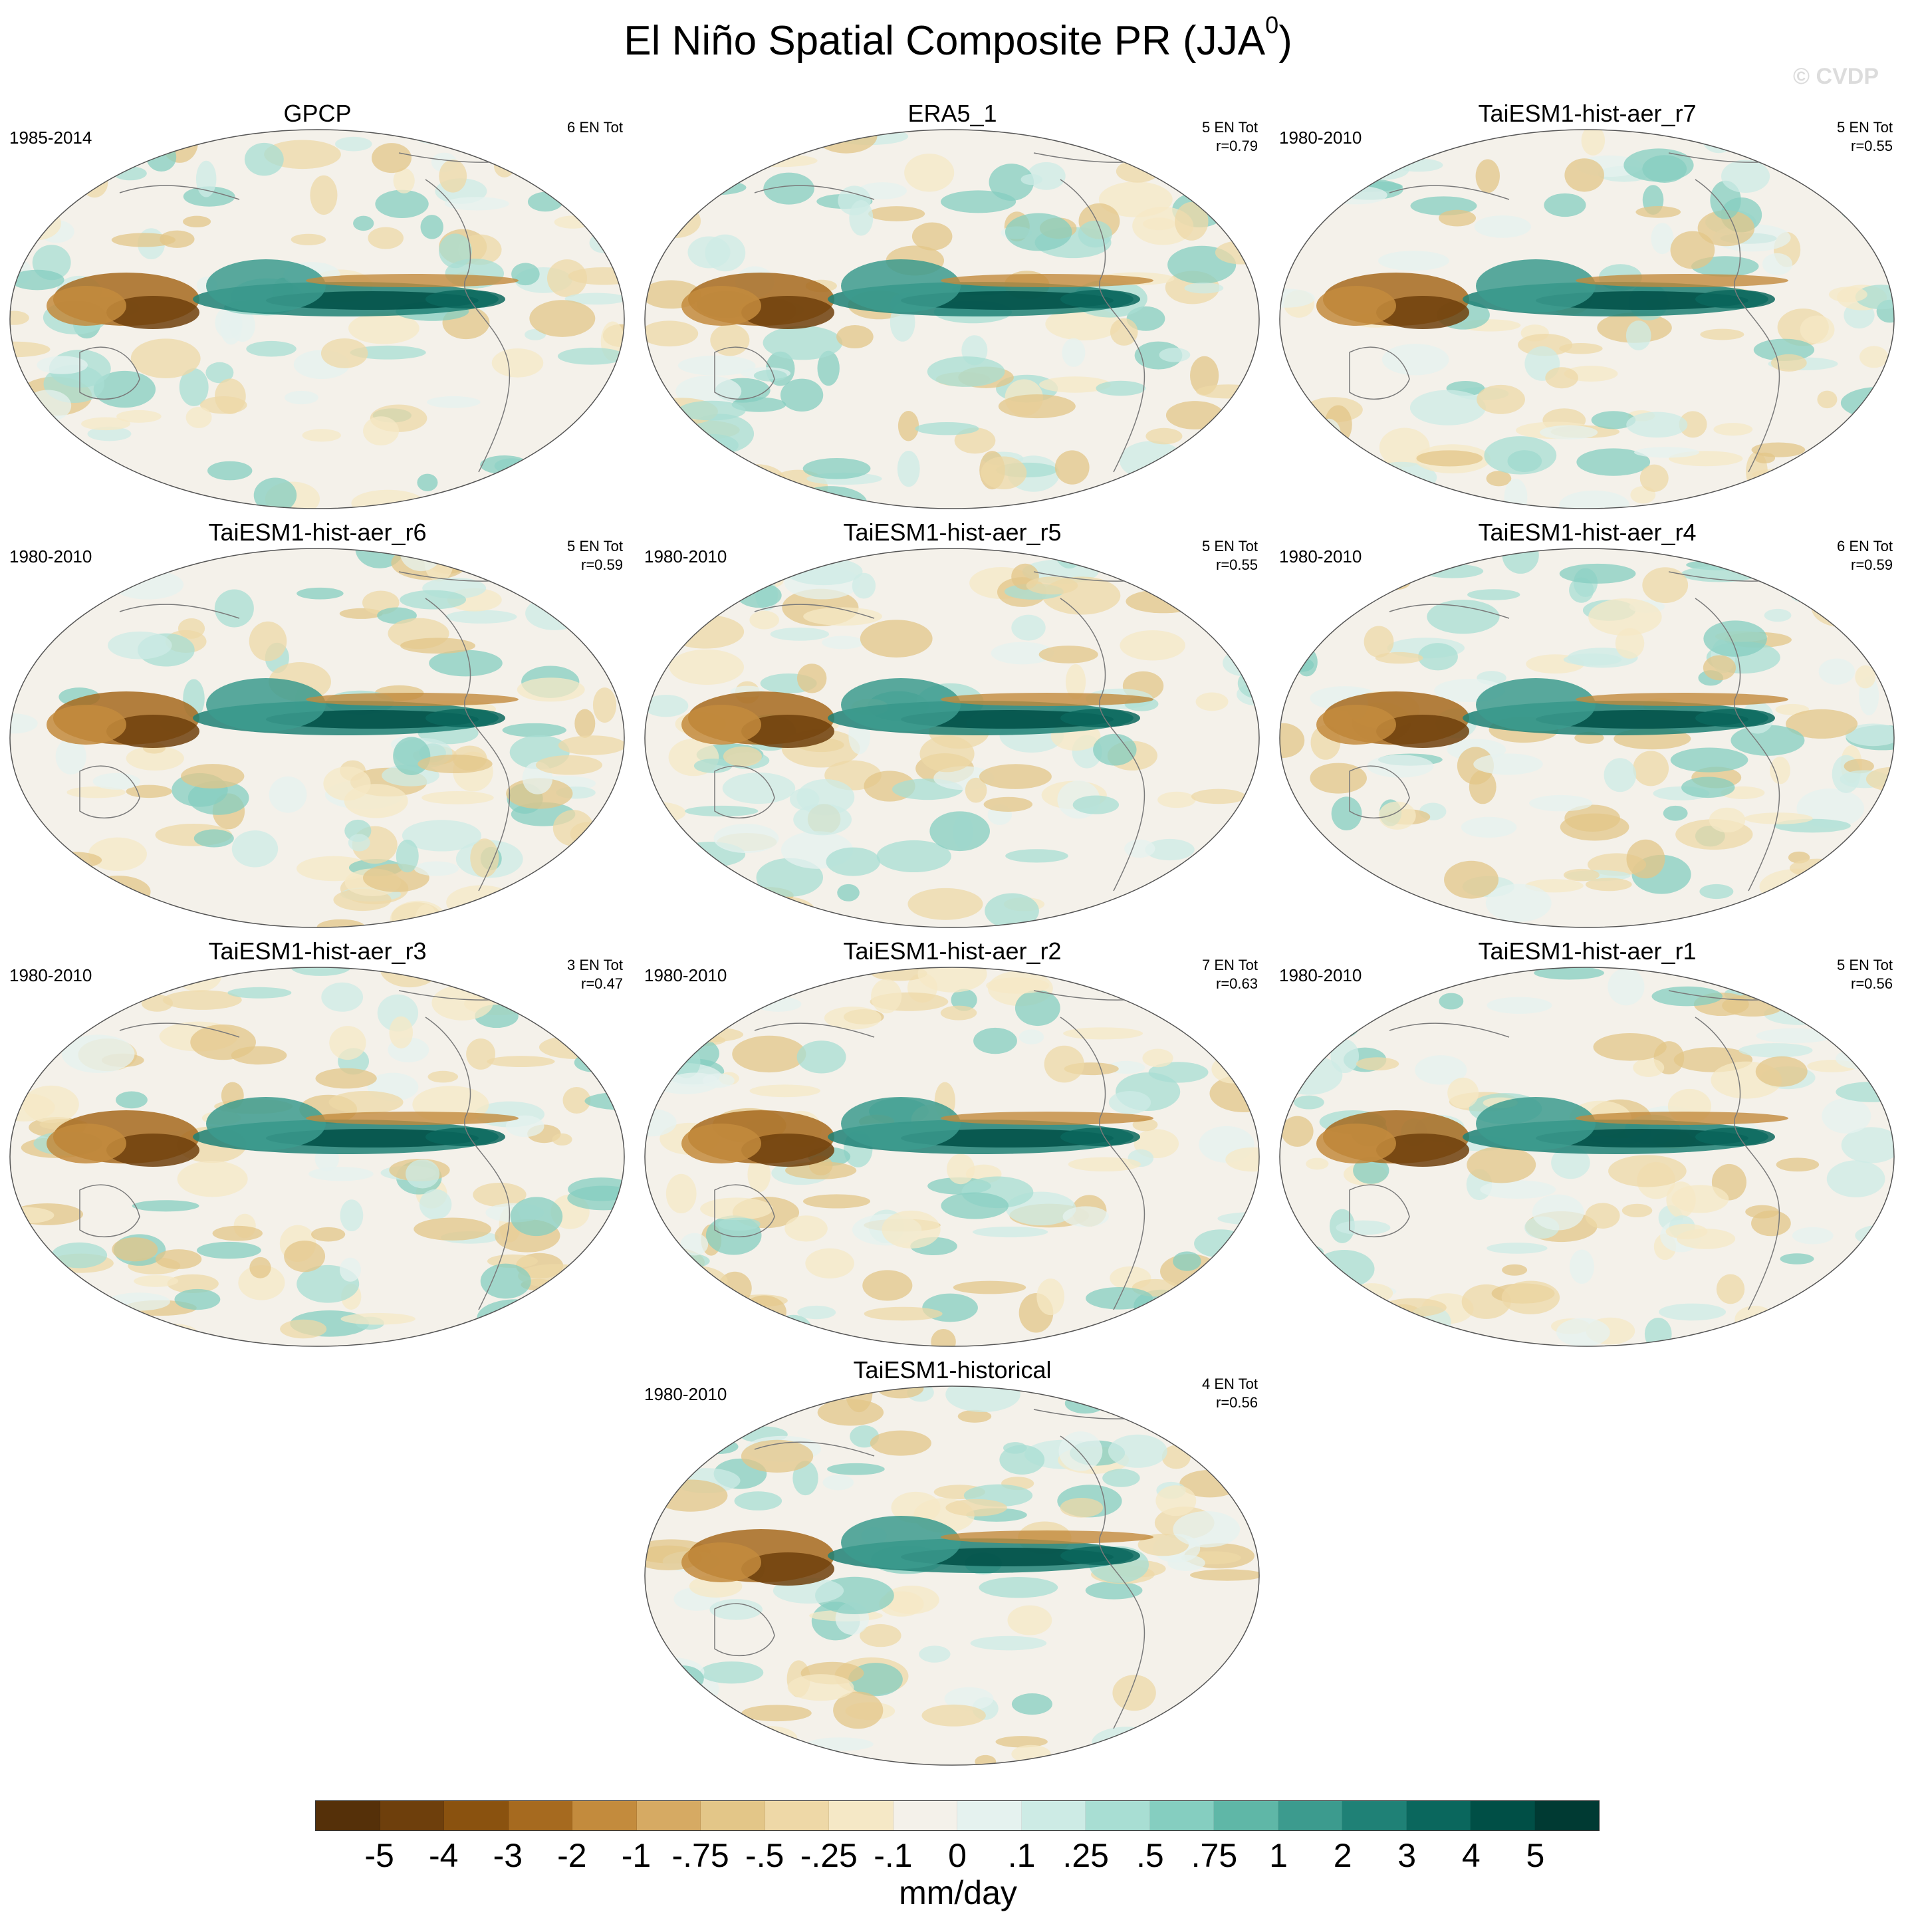 The width and height of the screenshot is (1916, 1932). Describe the element at coordinates (1836, 76) in the screenshot. I see `cvdp-watermark: © CVDP` at that location.